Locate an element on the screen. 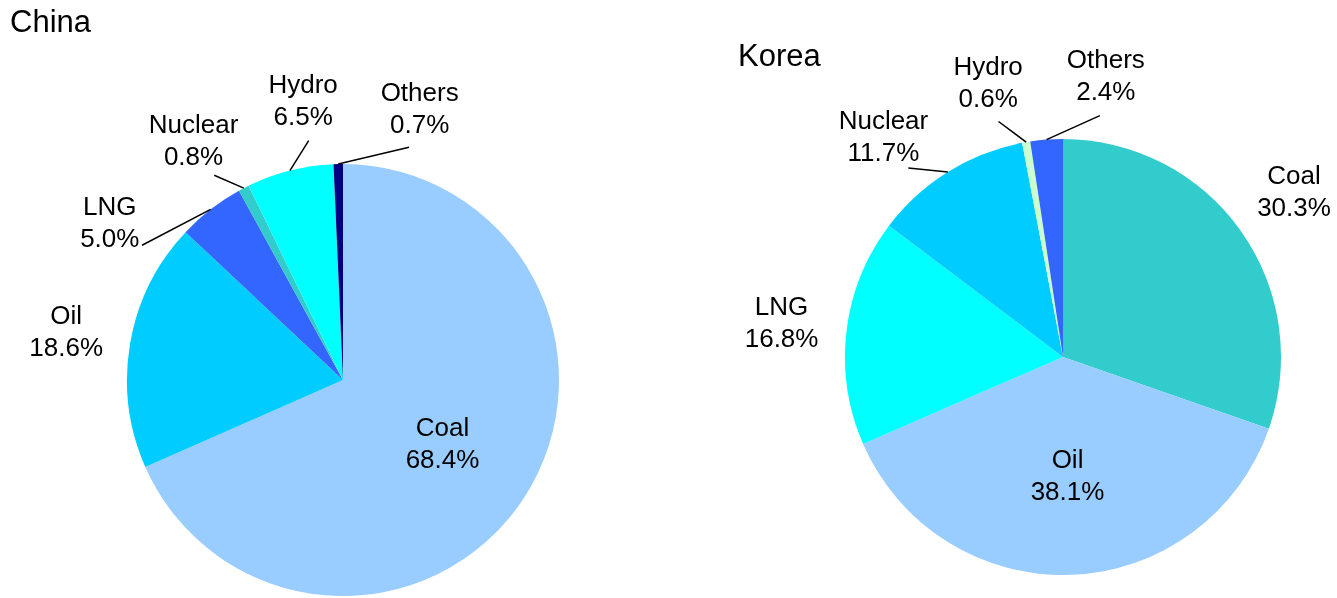  data-label: 18.6% is located at coordinates (66, 346).